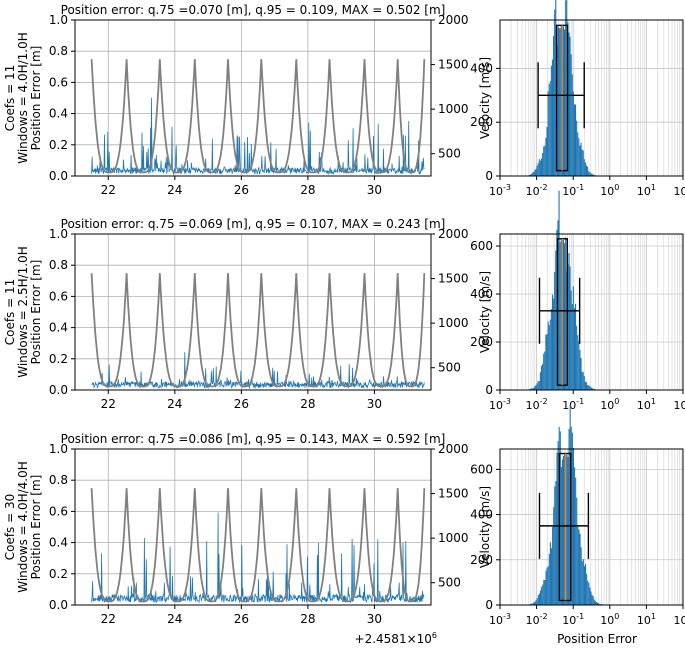 This screenshot has width=685, height=652. Describe the element at coordinates (573, 404) in the screenshot. I see `hist-x-tick-label: 10-1` at that location.